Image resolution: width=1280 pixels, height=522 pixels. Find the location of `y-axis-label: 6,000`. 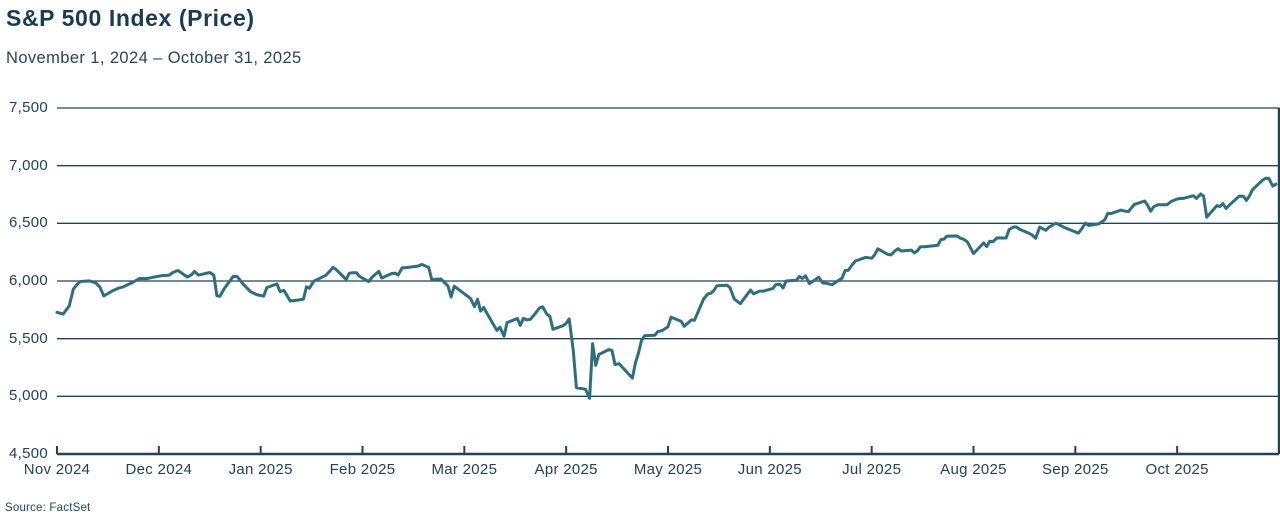

y-axis-label: 6,000 is located at coordinates (28, 280).